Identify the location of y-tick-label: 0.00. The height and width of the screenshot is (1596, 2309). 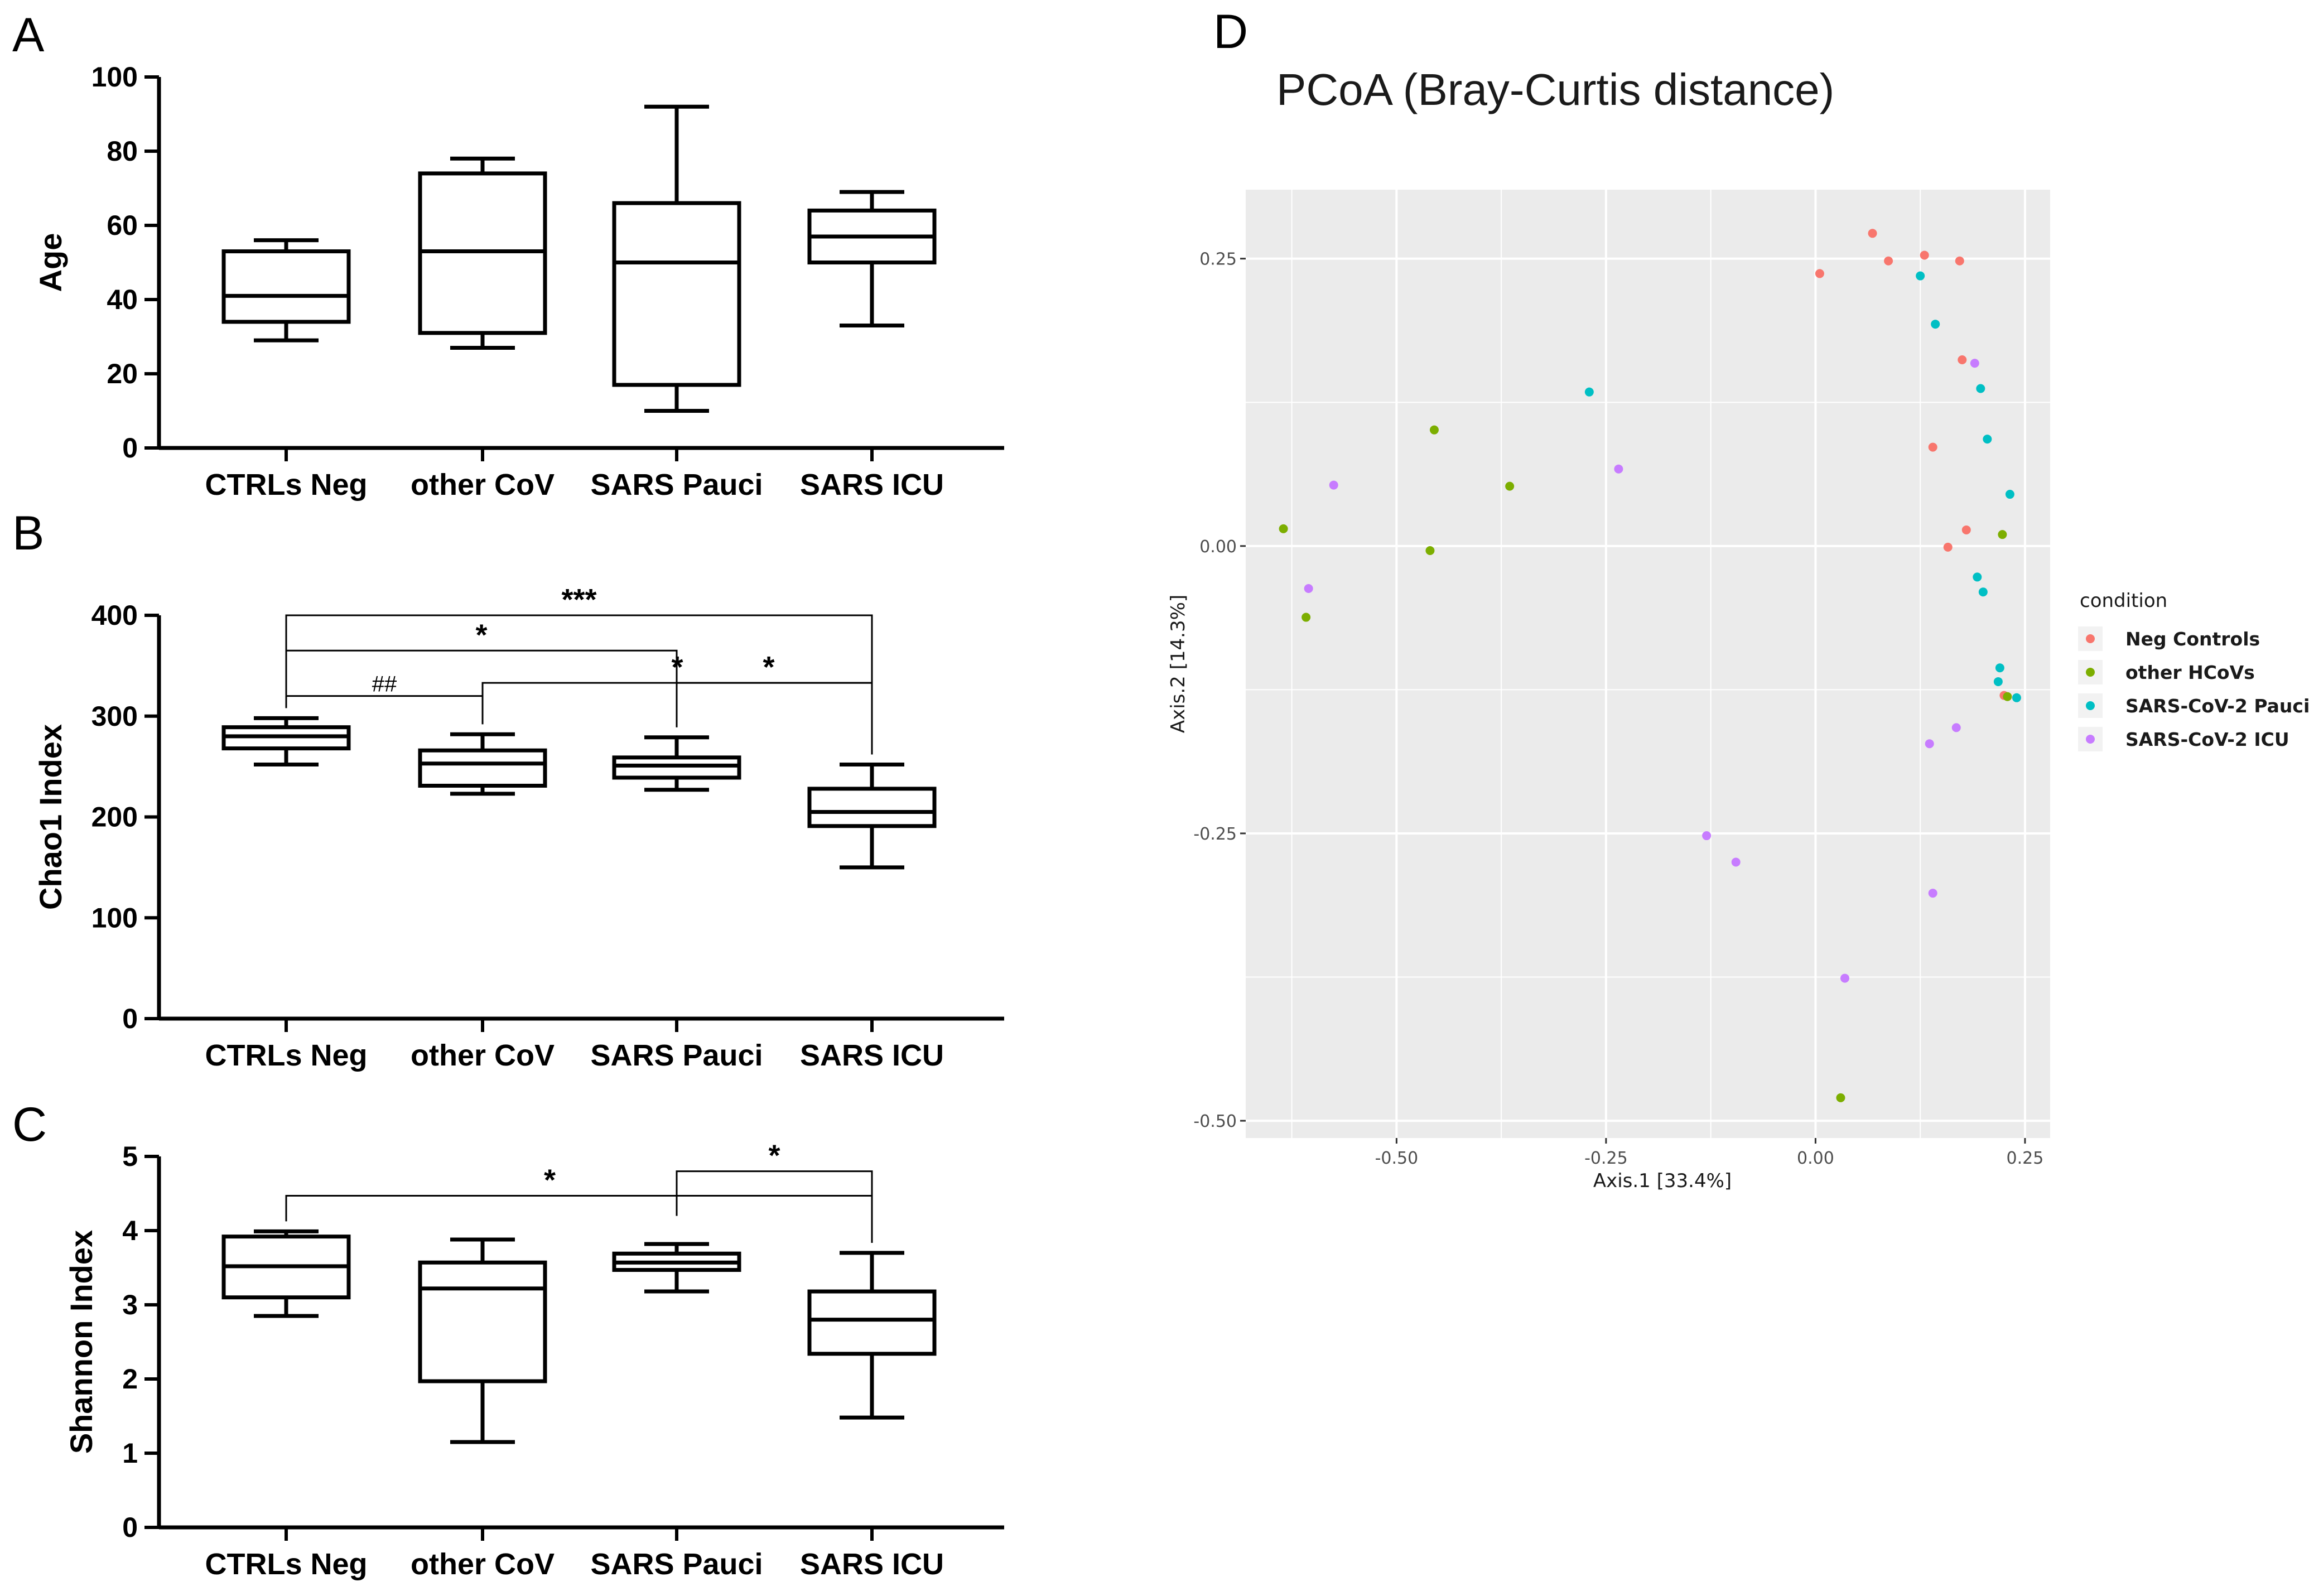
(1218, 547).